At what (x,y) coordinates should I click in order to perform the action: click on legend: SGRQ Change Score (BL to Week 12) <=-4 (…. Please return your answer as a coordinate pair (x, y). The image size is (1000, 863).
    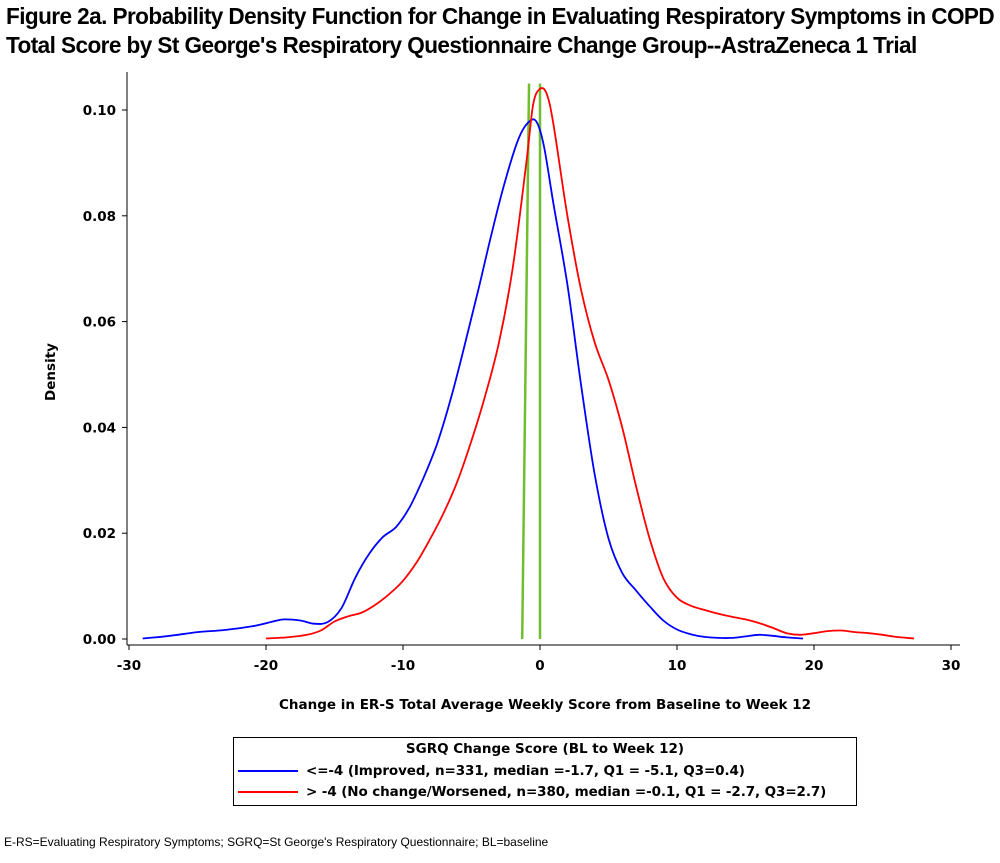
    Looking at the image, I should click on (545, 771).